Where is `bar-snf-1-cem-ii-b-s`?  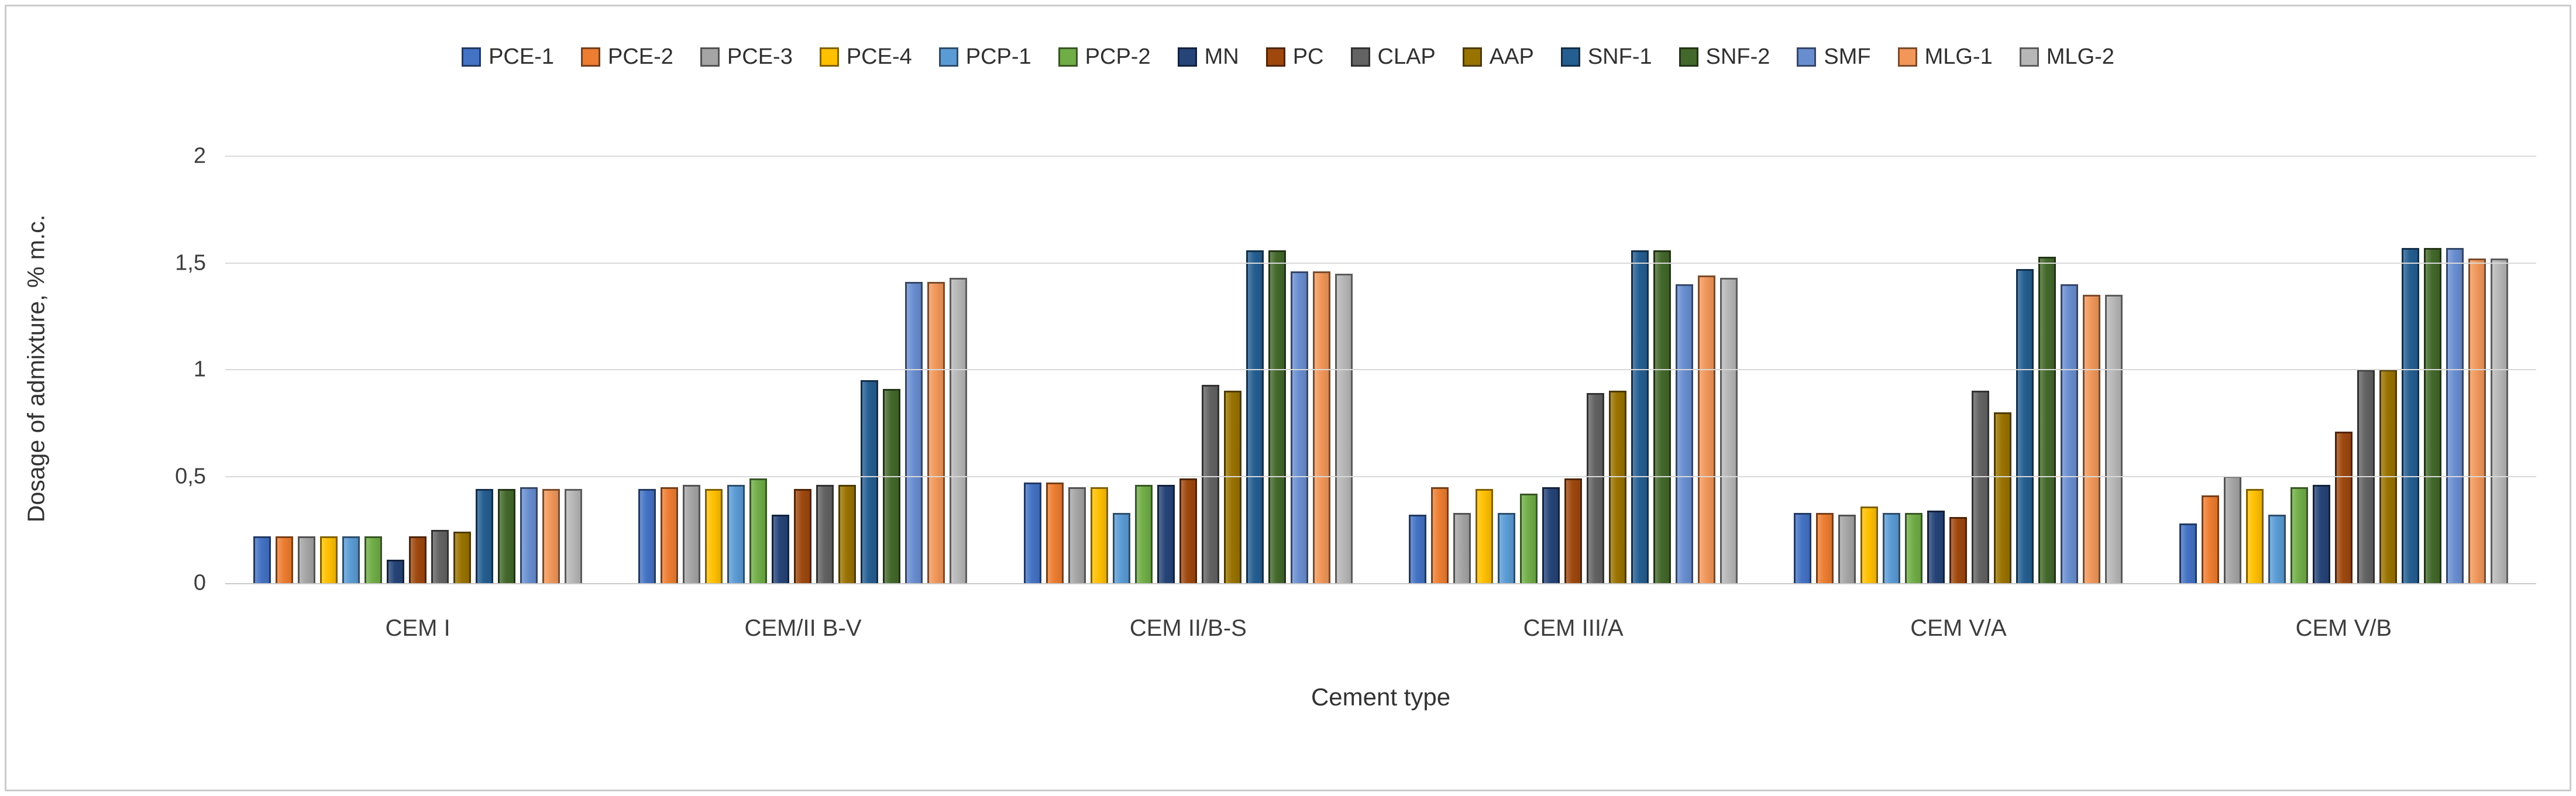 bar-snf-1-cem-ii-b-s is located at coordinates (1255, 417).